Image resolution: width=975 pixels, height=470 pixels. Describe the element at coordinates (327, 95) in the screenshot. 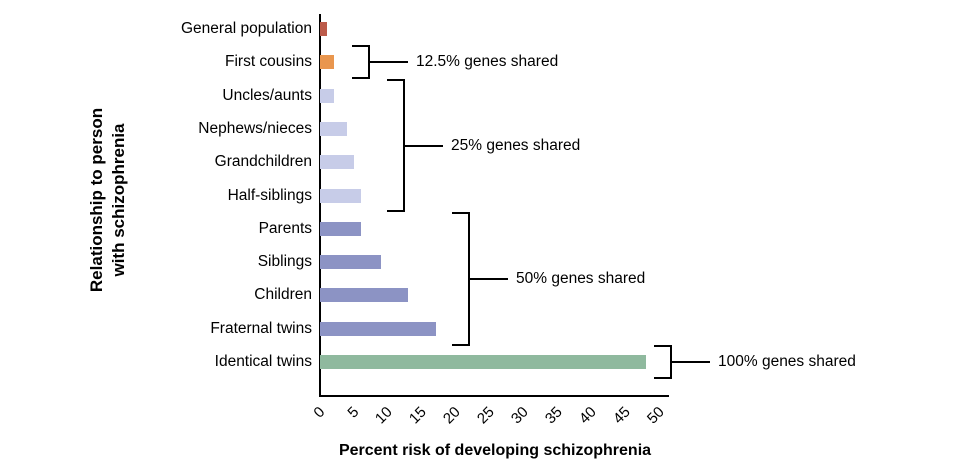

I see `bar-uncles-aunts` at that location.